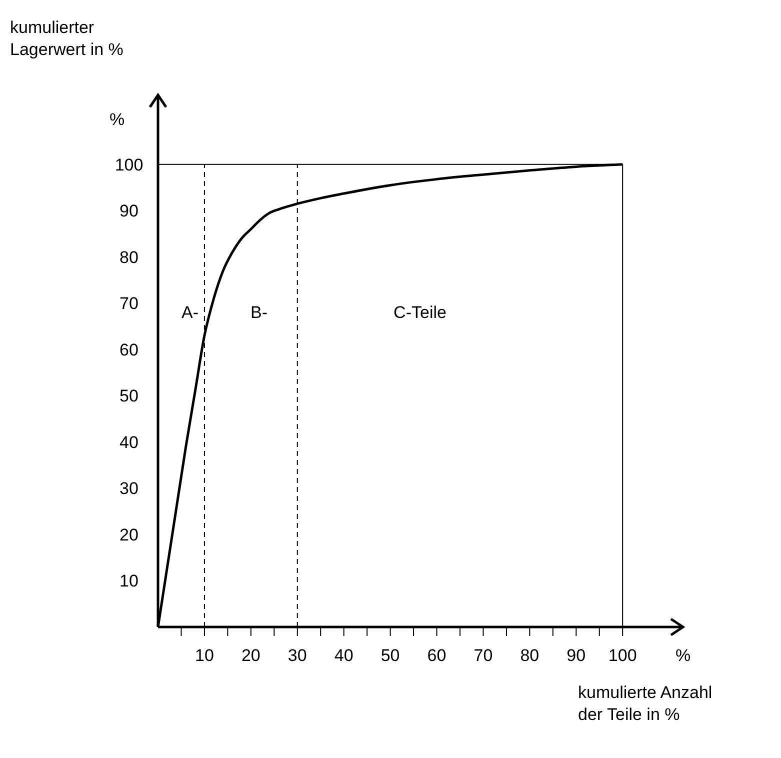  Describe the element at coordinates (129, 211) in the screenshot. I see `y-tick-label: 90` at that location.